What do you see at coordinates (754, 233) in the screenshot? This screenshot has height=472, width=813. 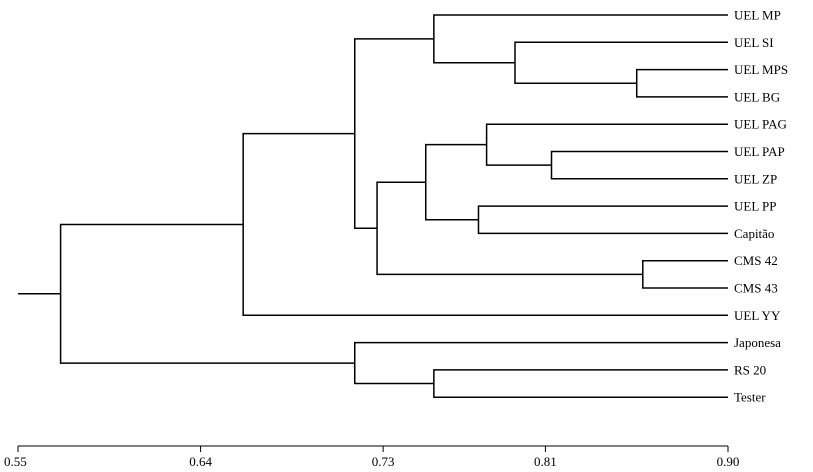 I see `leaf-label-capit-o: Capitão` at bounding box center [754, 233].